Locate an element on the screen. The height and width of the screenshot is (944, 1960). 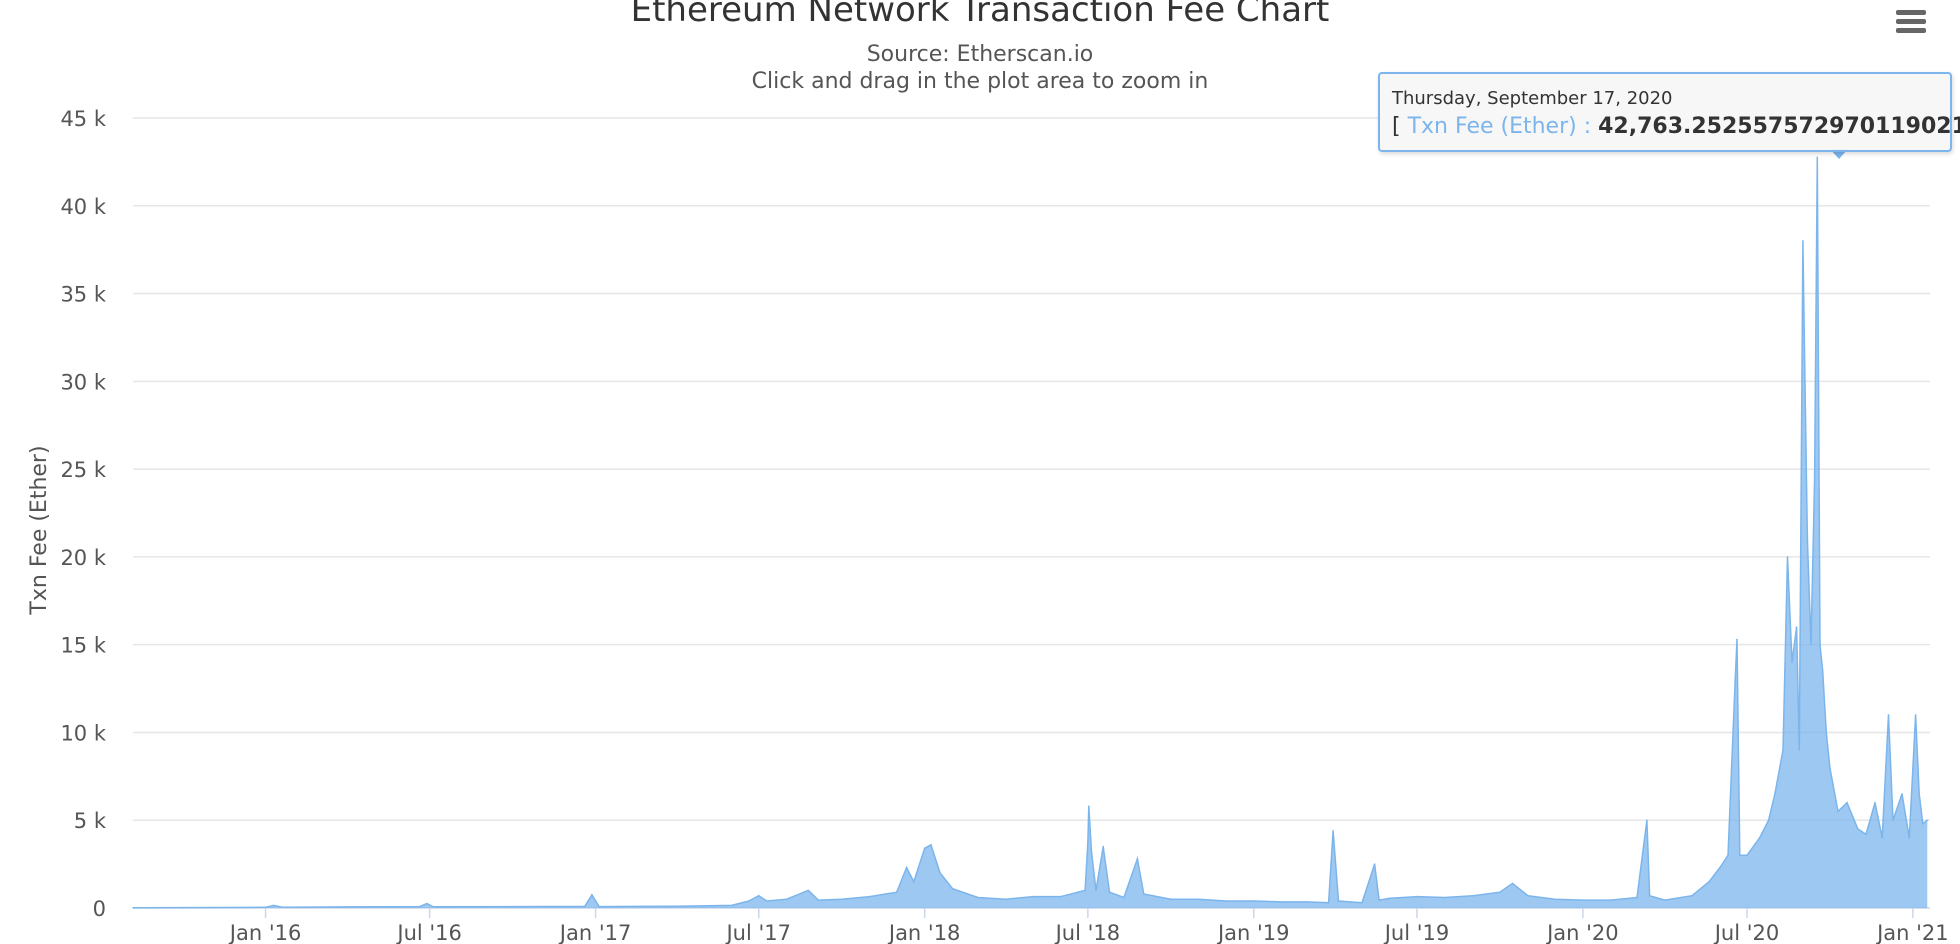
y-tick-label: 15 k is located at coordinates (83, 646).